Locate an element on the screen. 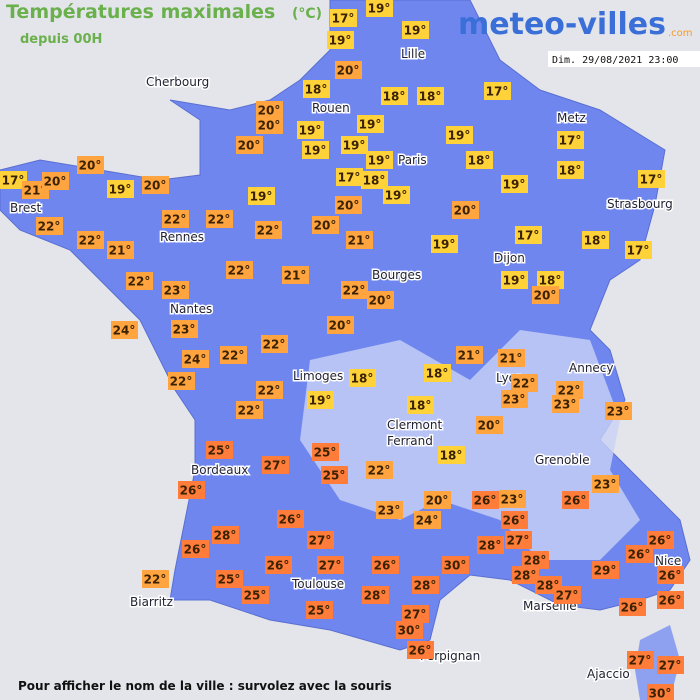 The image size is (700, 700). city-name: Rennes is located at coordinates (182, 237).